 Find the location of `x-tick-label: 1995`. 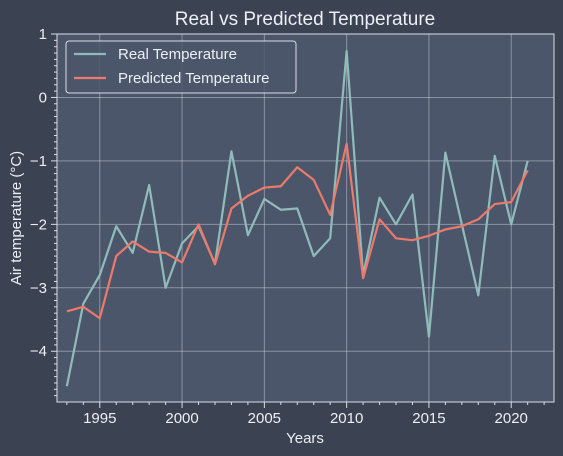

x-tick-label: 1995 is located at coordinates (99, 418).